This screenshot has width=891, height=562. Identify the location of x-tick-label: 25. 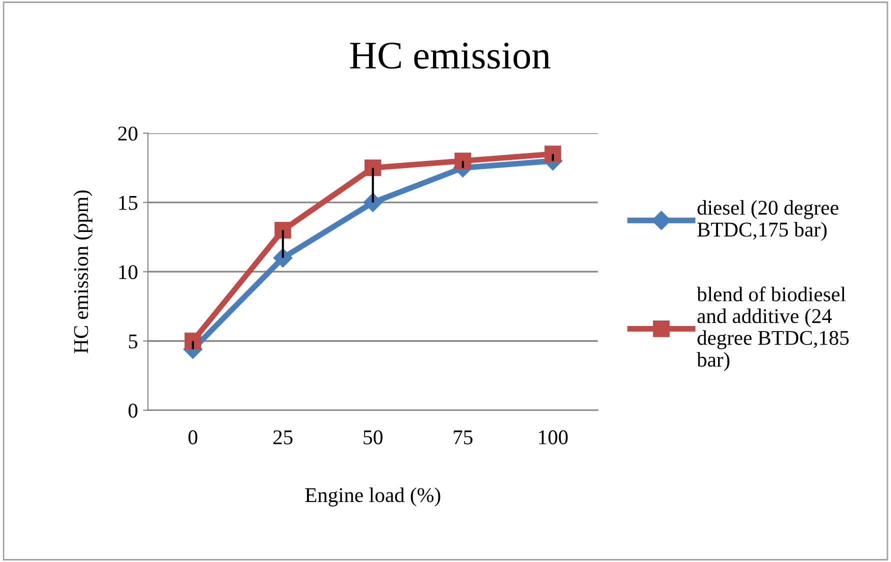
(282, 437).